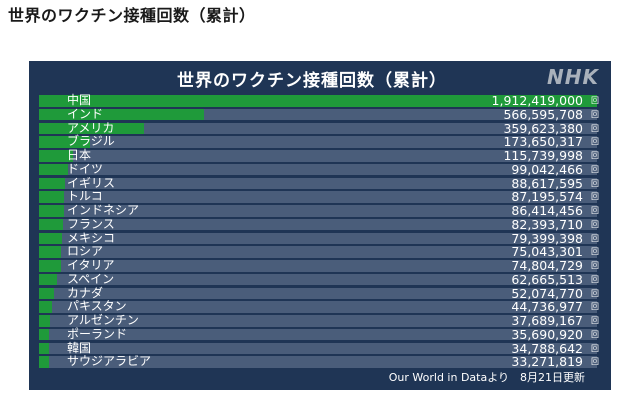  What do you see at coordinates (547, 224) in the screenshot?
I see `value-label: 82,393,710` at bounding box center [547, 224].